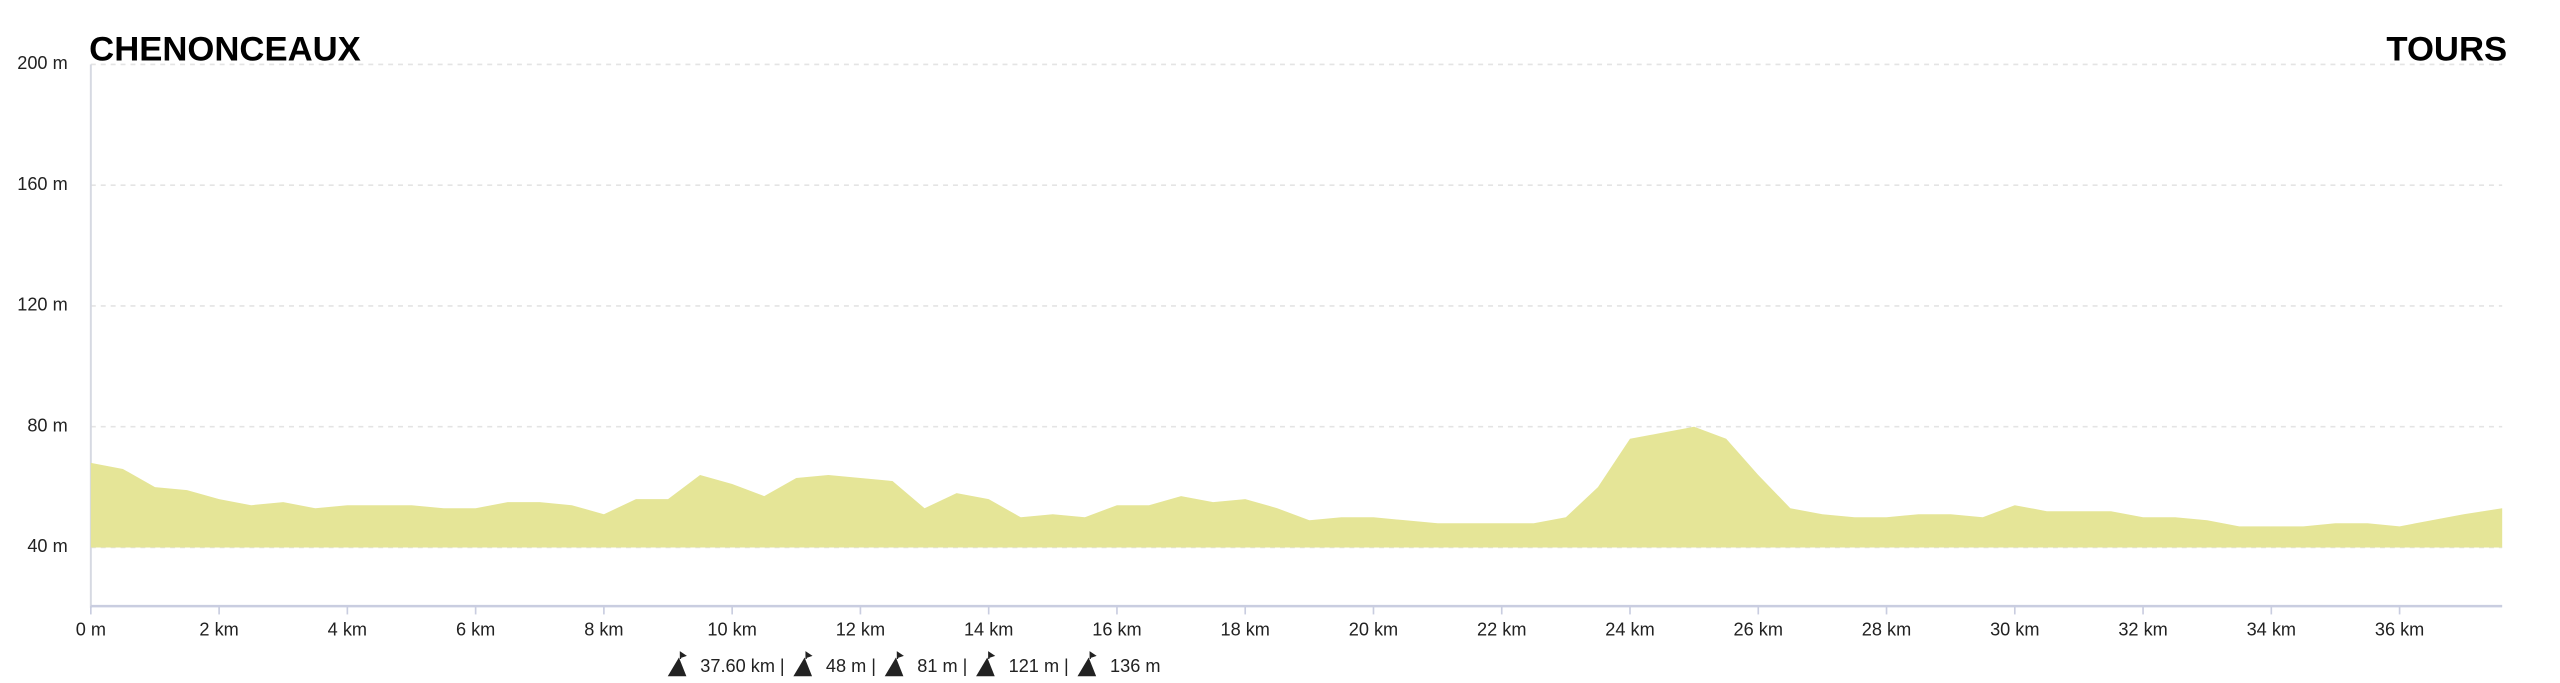  Describe the element at coordinates (91, 630) in the screenshot. I see `x-tick-label: 0 m` at that location.